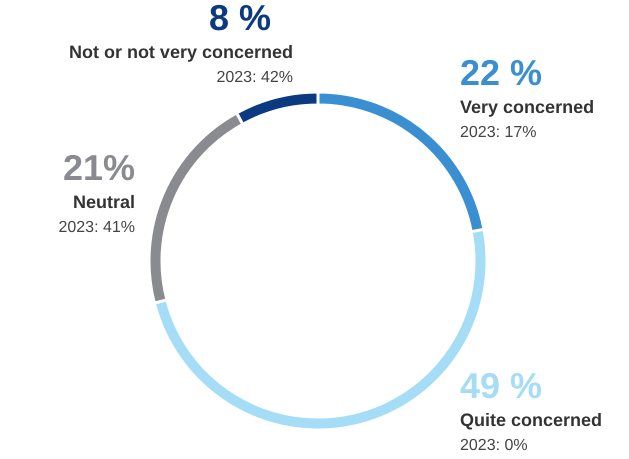 The height and width of the screenshot is (459, 629). Describe the element at coordinates (527, 107) in the screenshot. I see `slice-label: Very concerned` at that location.